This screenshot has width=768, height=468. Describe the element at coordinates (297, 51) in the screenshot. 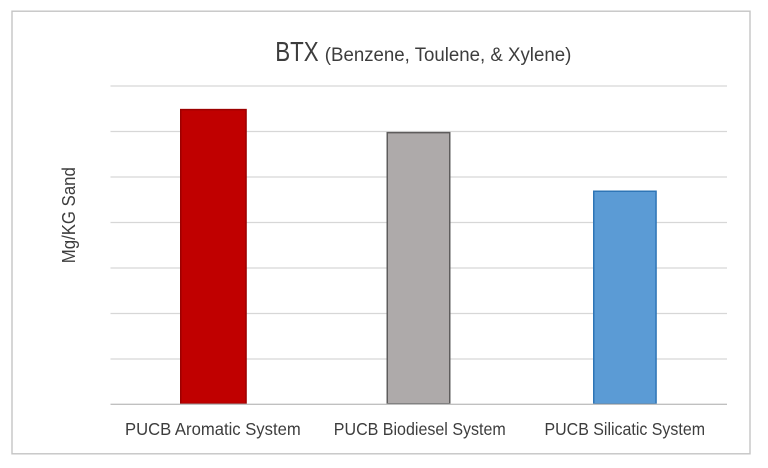

I see `svg-text: BTX` at that location.